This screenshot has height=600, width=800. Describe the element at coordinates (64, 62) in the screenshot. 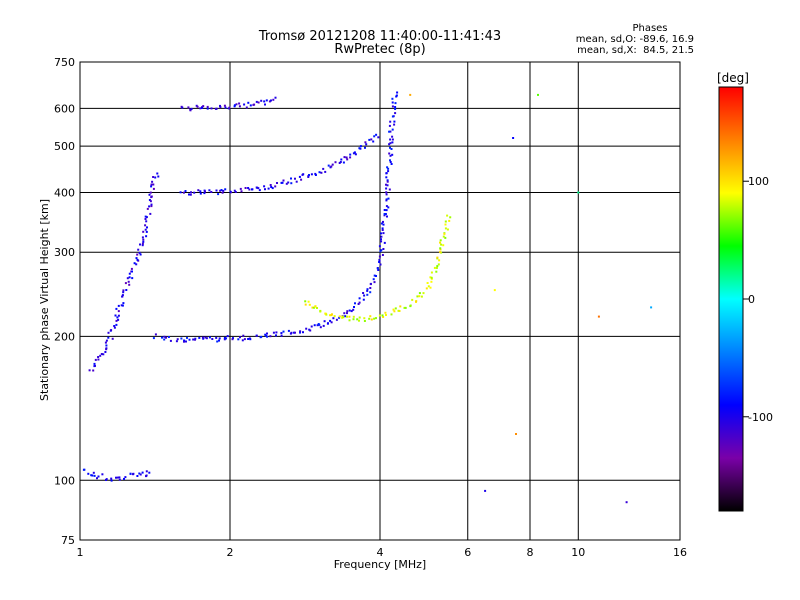

I see `y-tick-label: 750` at that location.